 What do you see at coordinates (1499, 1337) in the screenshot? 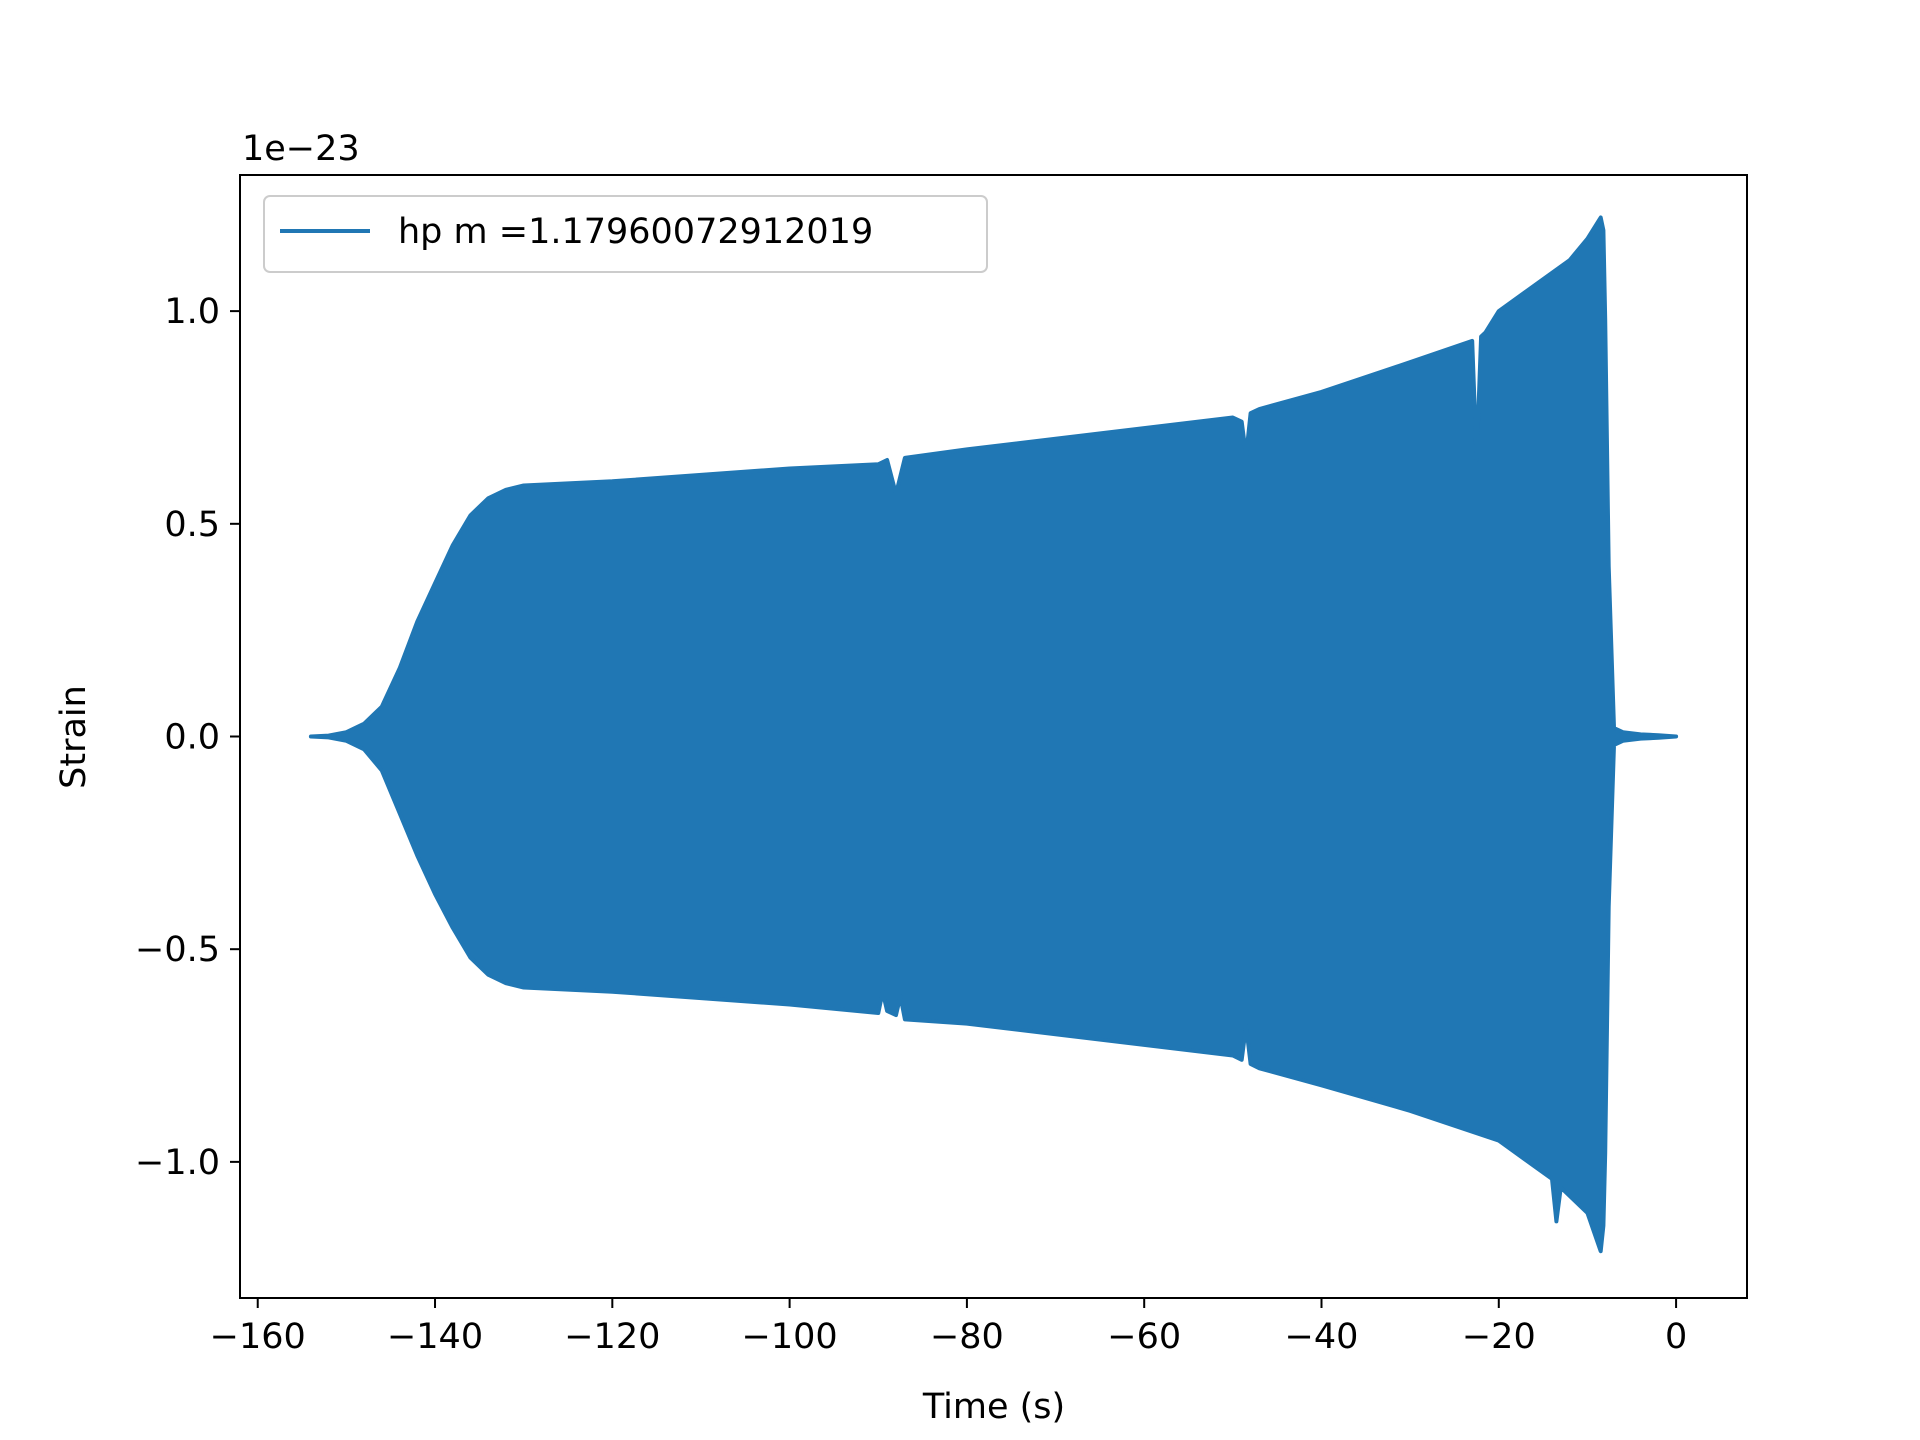
I see `x-tick-label: −20` at bounding box center [1499, 1337].